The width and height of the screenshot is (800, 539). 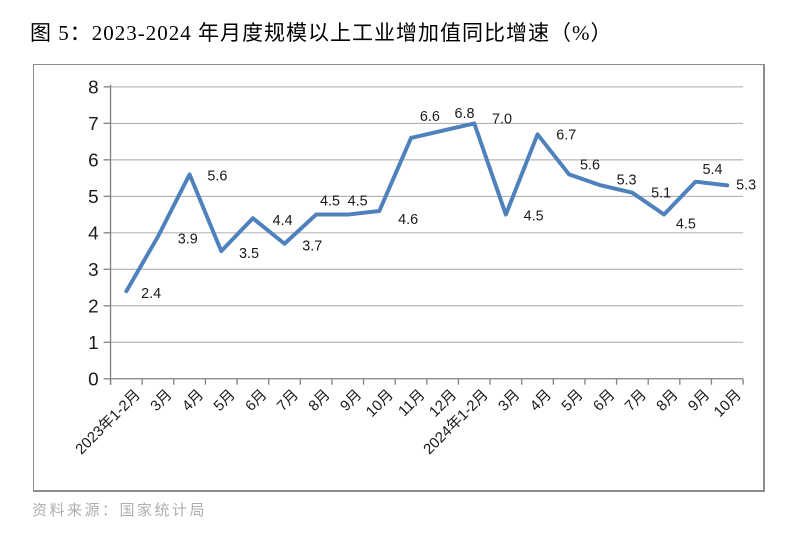 I want to click on x-axis-tick-label: 11月, so click(x=412, y=403).